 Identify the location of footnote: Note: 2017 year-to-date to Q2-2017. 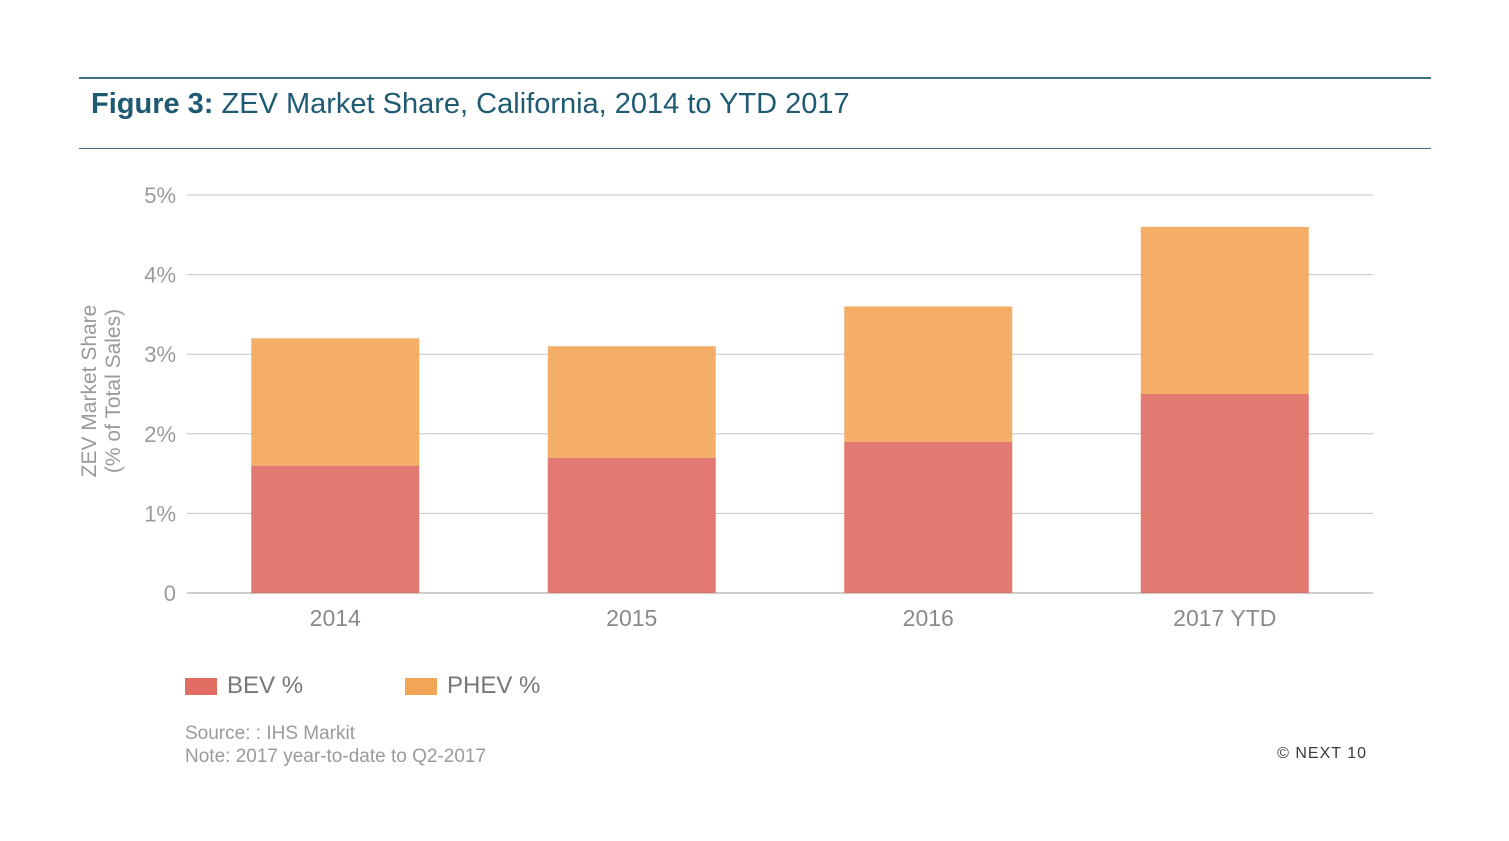
(336, 756).